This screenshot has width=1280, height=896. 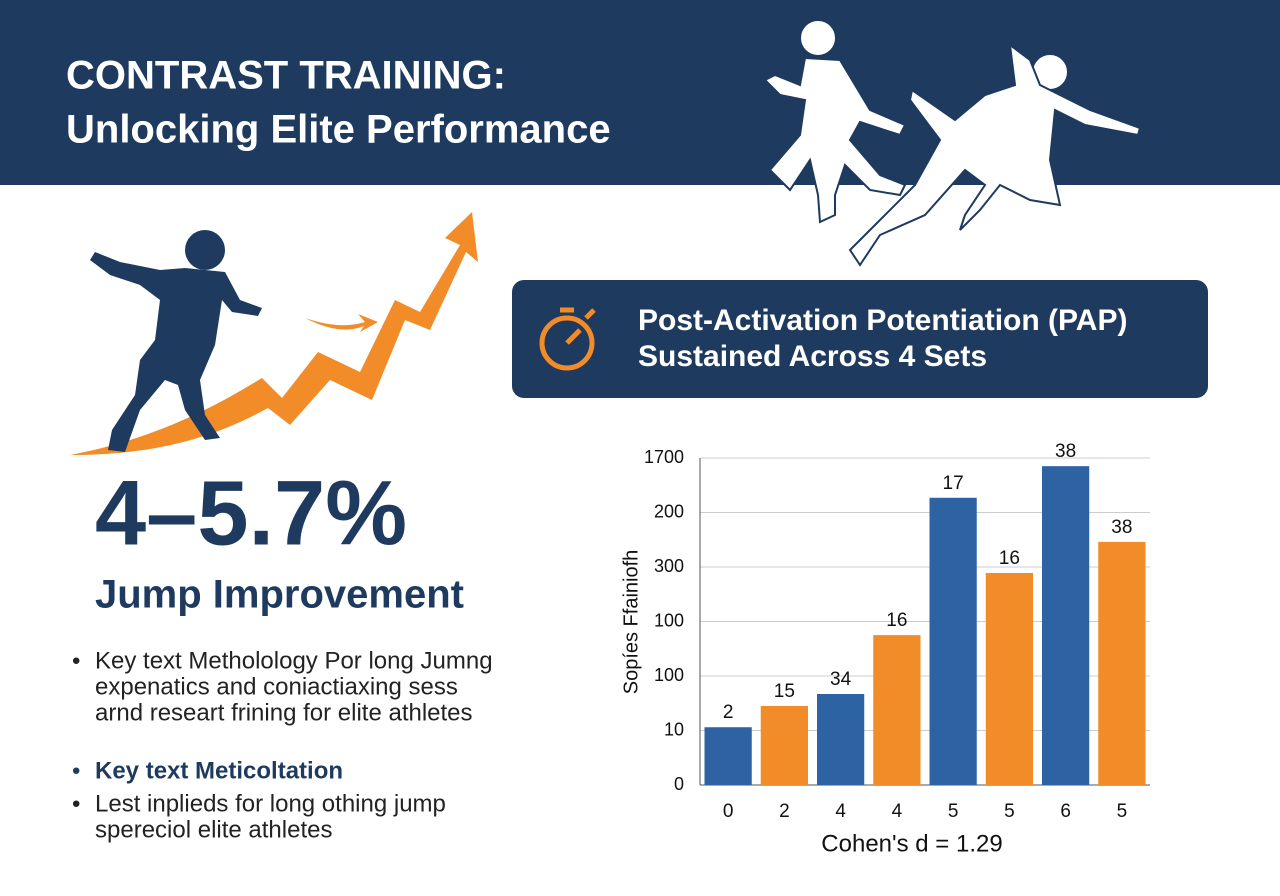 I want to click on y-tick-label: 1700, so click(x=664, y=457).